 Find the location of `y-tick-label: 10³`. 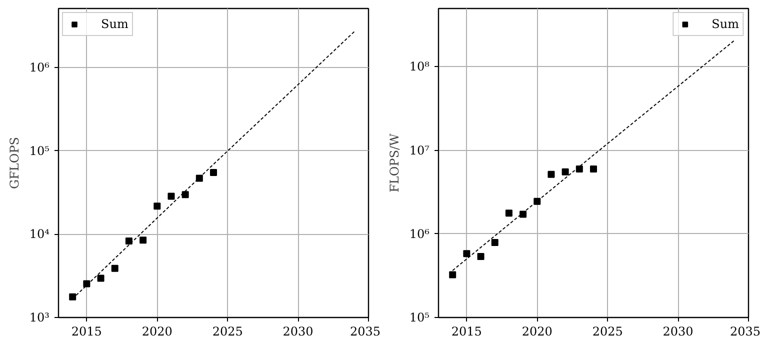

y-tick-label: 10³ is located at coordinates (39, 317).